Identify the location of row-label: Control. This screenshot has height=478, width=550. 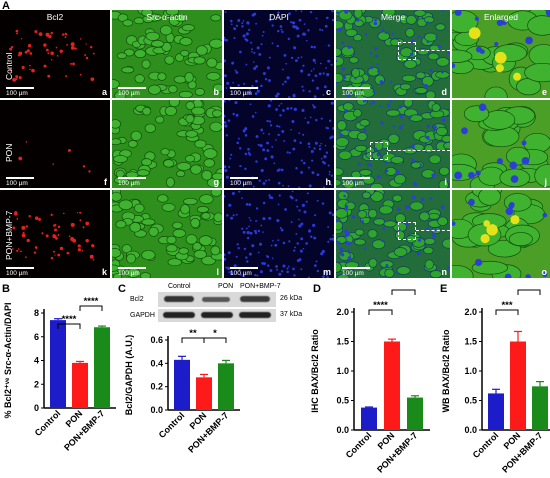
(9, 66).